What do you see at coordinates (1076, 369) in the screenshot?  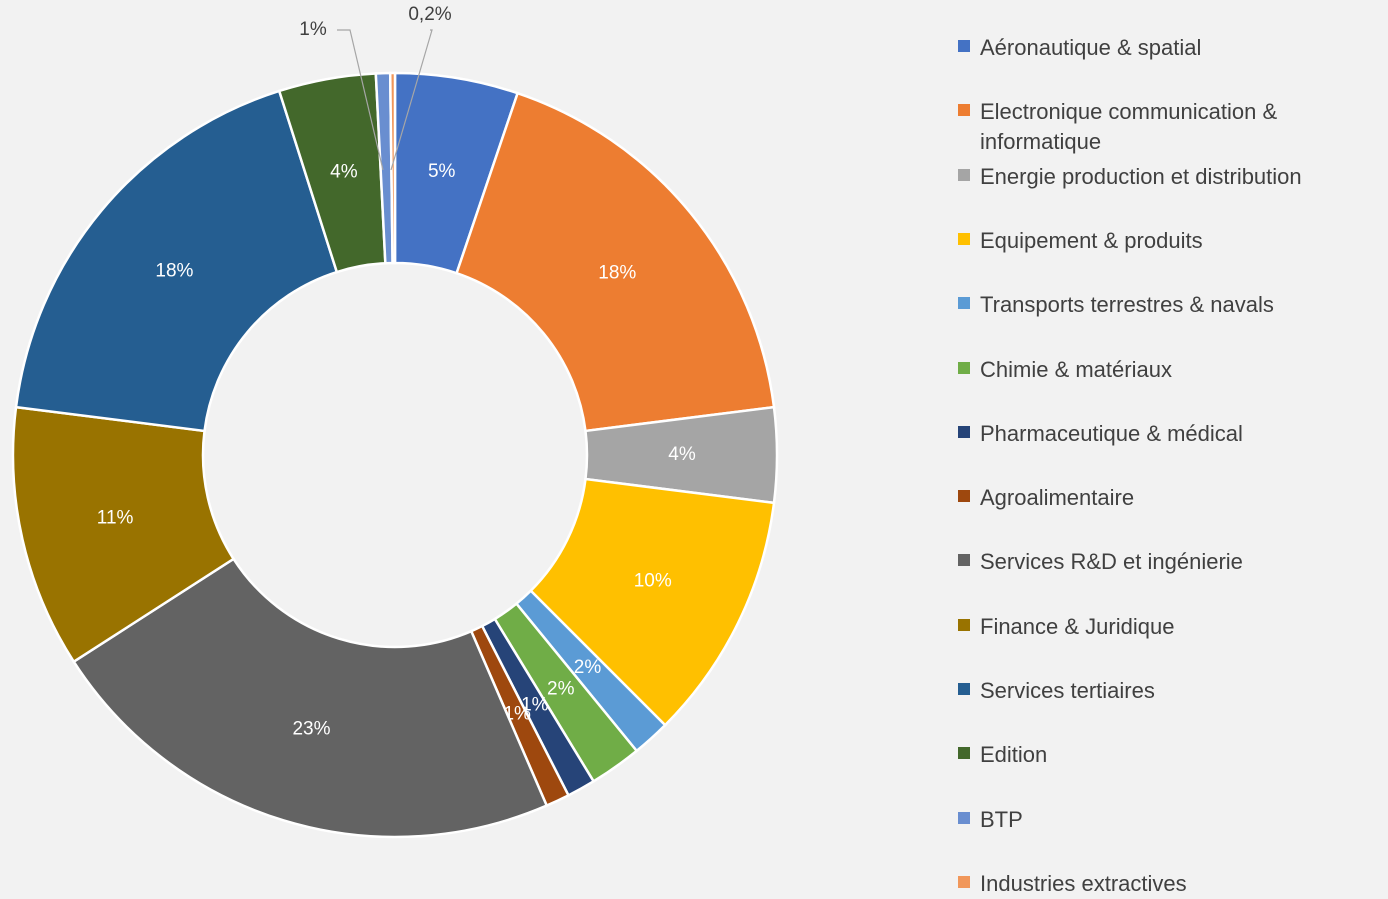 I see `legend-label: Chimie & matériaux` at bounding box center [1076, 369].